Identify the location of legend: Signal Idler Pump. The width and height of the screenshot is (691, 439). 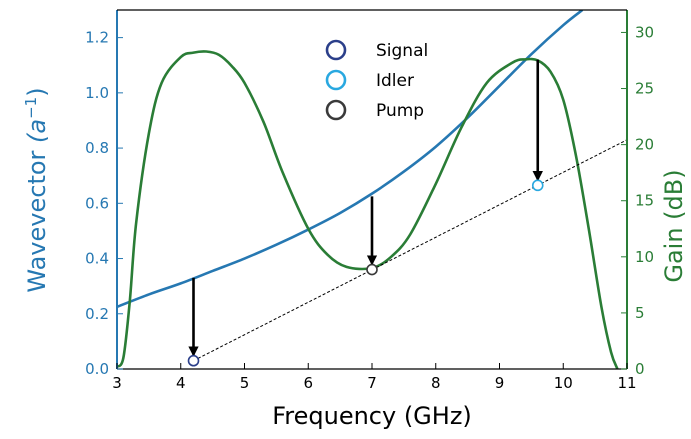
(376, 80).